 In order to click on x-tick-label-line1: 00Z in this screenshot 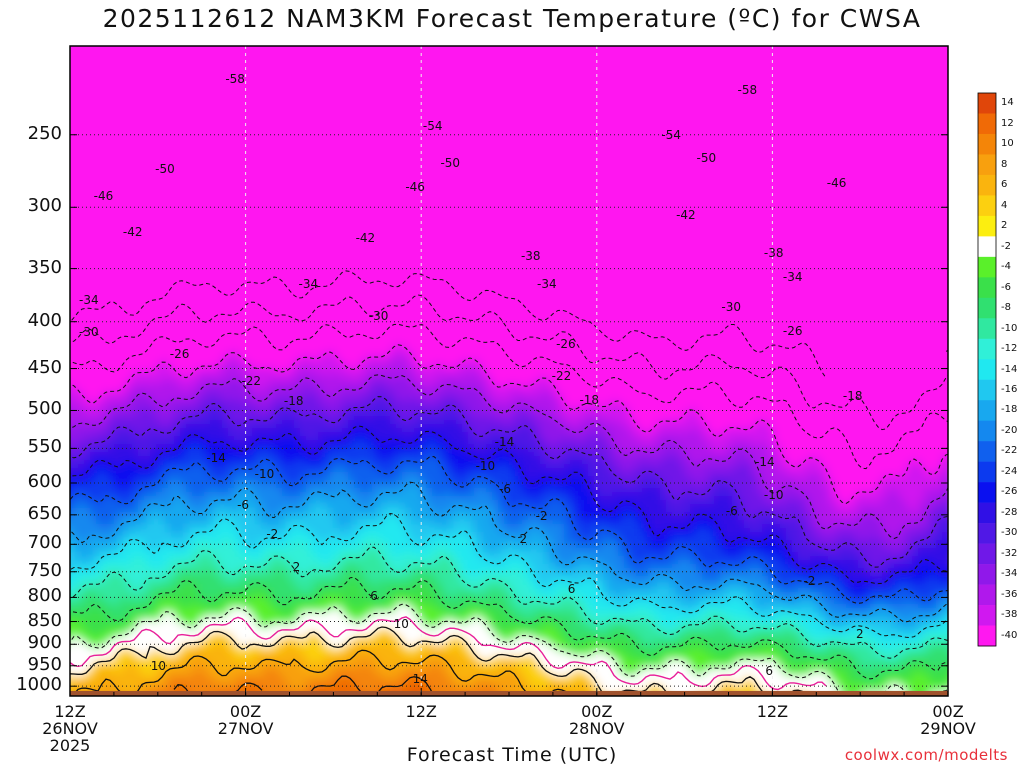, I will do `click(948, 711)`.